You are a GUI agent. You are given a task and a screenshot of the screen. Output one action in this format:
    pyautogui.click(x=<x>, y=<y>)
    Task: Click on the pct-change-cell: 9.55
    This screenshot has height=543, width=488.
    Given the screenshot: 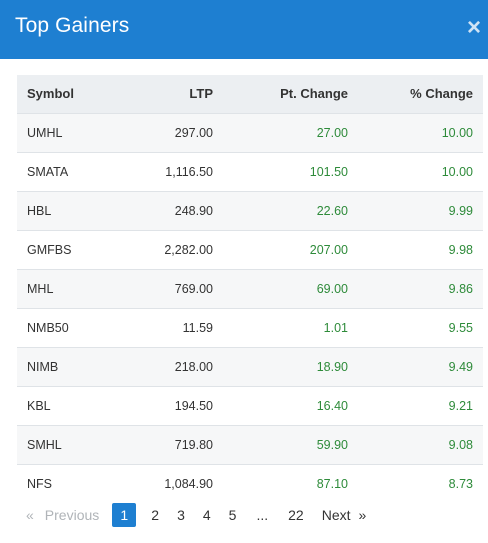 What is the action you would take?
    pyautogui.click(x=460, y=327)
    